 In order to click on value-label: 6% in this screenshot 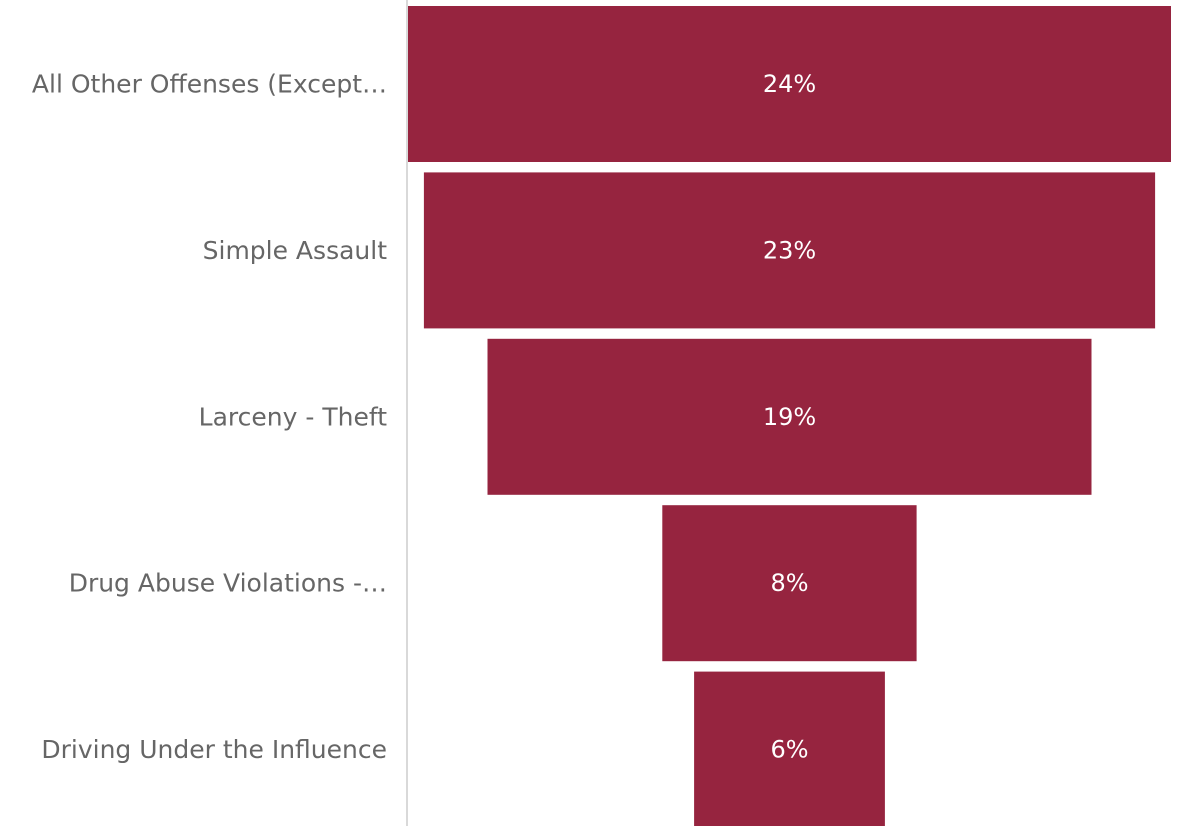, I will do `click(789, 750)`.